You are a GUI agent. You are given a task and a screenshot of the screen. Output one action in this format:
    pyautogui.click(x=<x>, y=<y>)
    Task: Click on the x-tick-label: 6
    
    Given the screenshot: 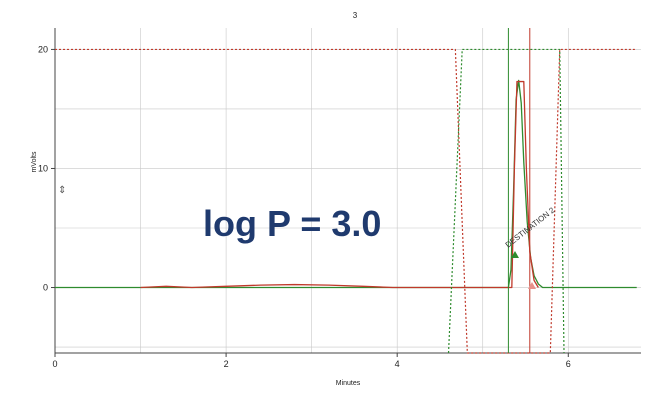 What is the action you would take?
    pyautogui.click(x=568, y=364)
    